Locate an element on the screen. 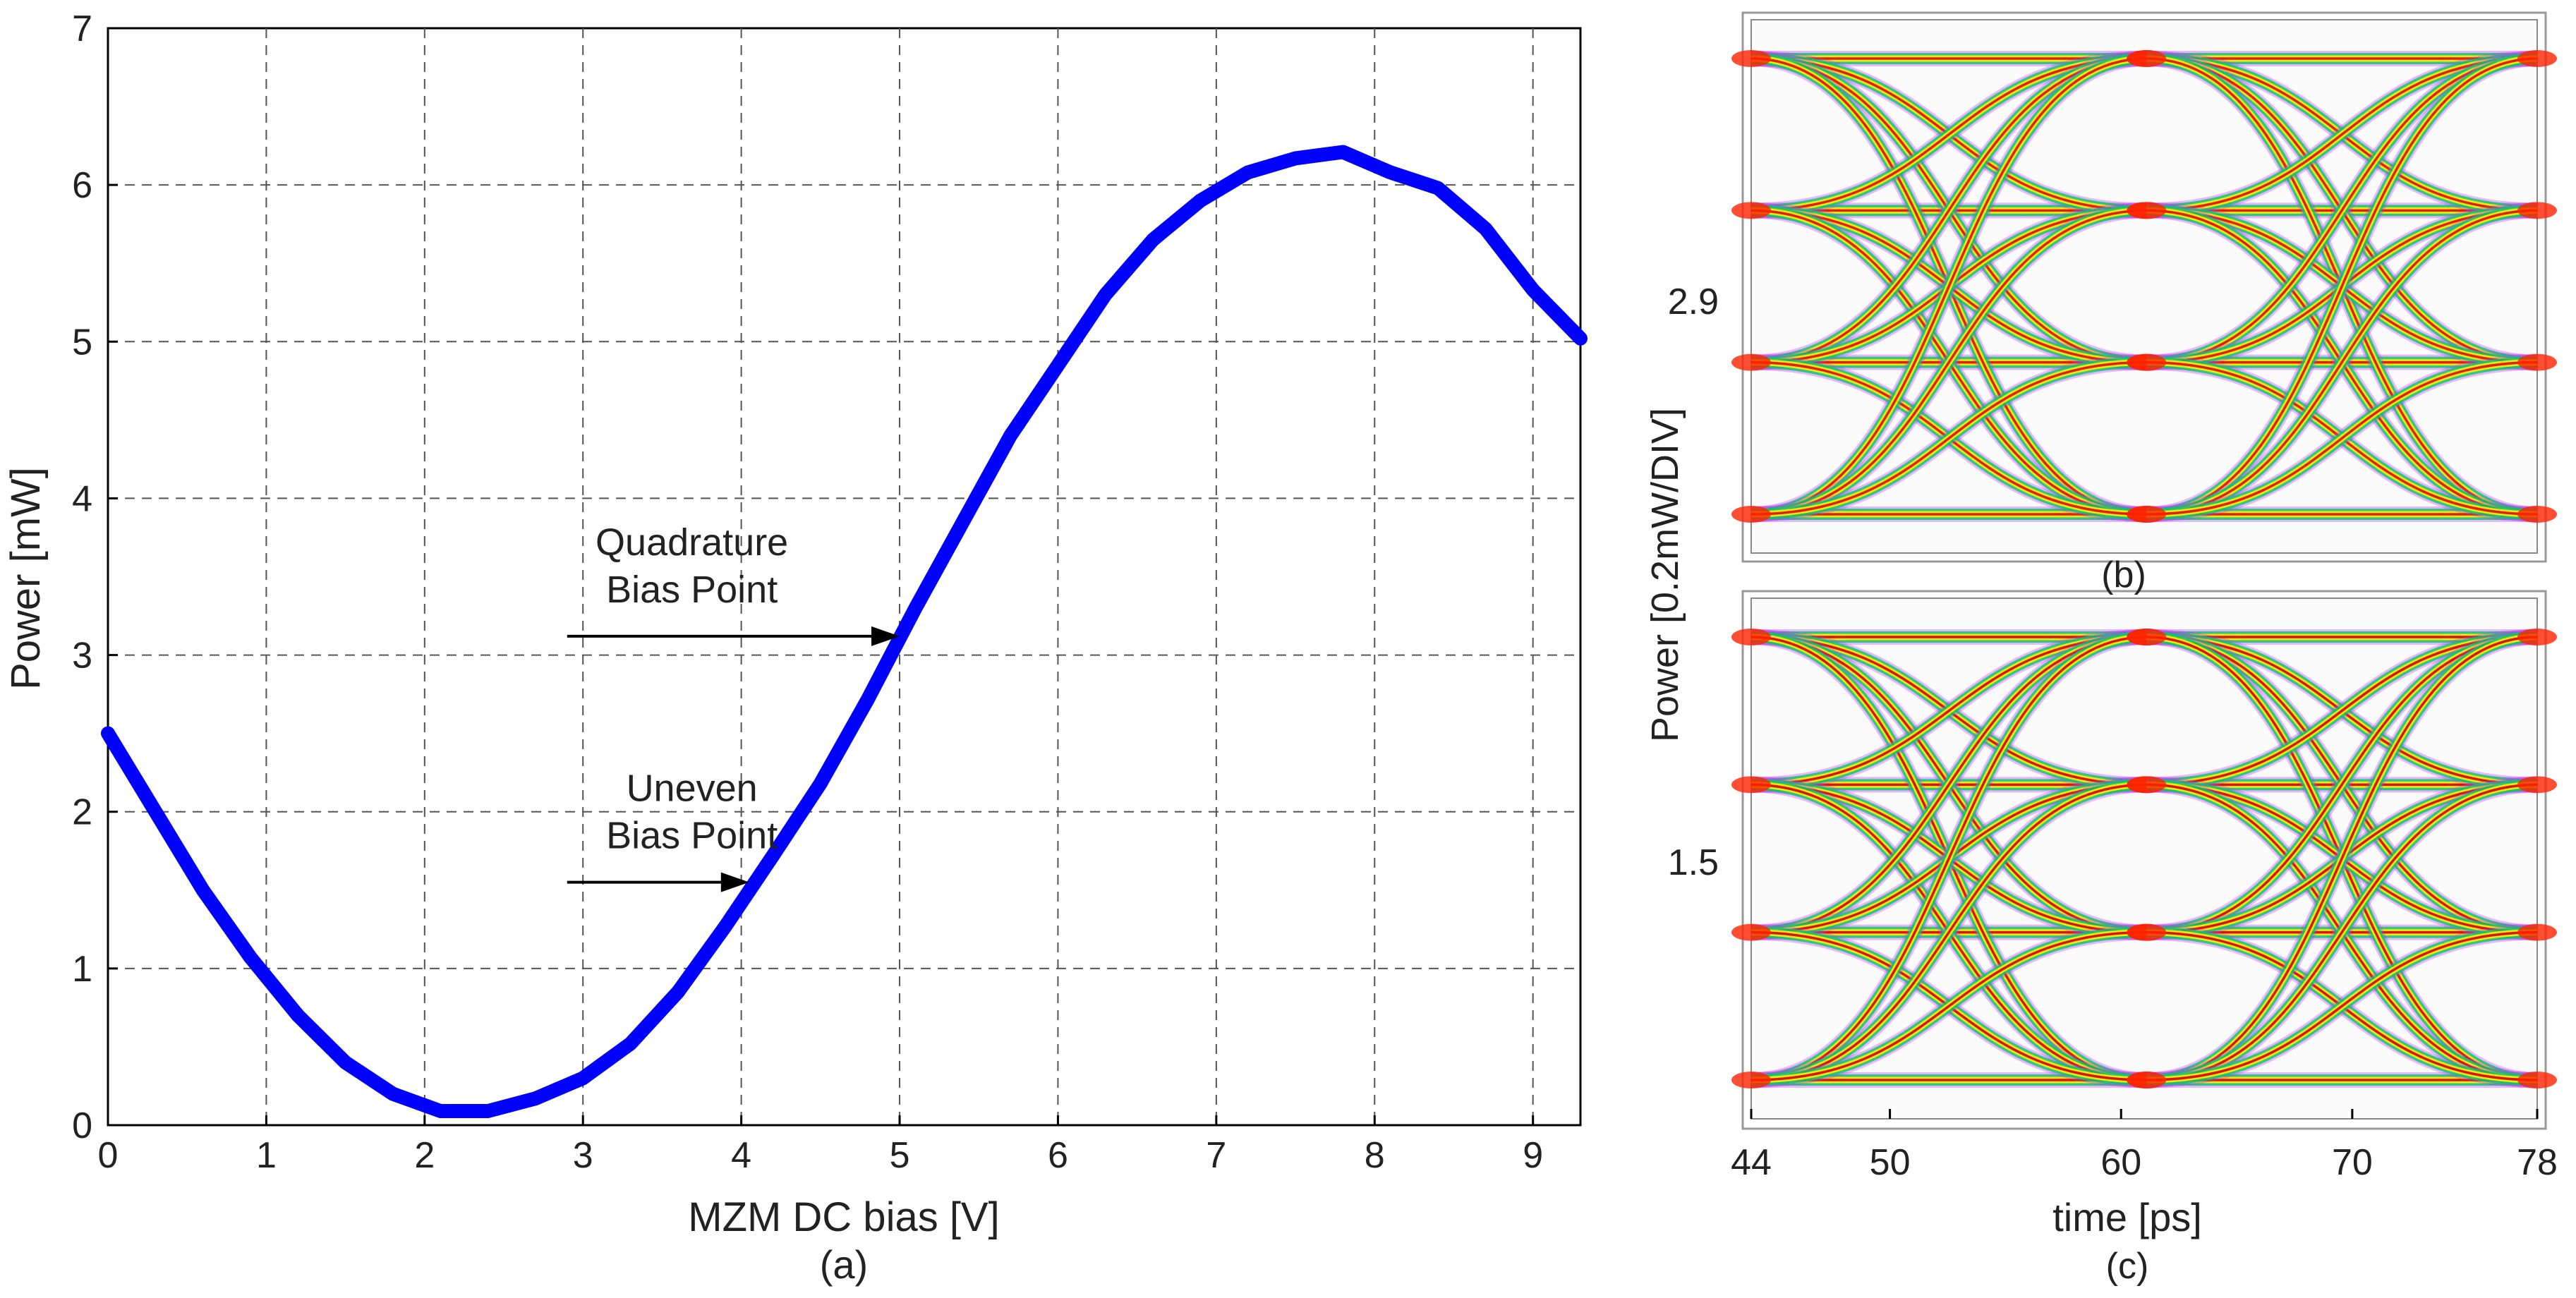  eye-xtick-label: 44 is located at coordinates (1752, 1162).